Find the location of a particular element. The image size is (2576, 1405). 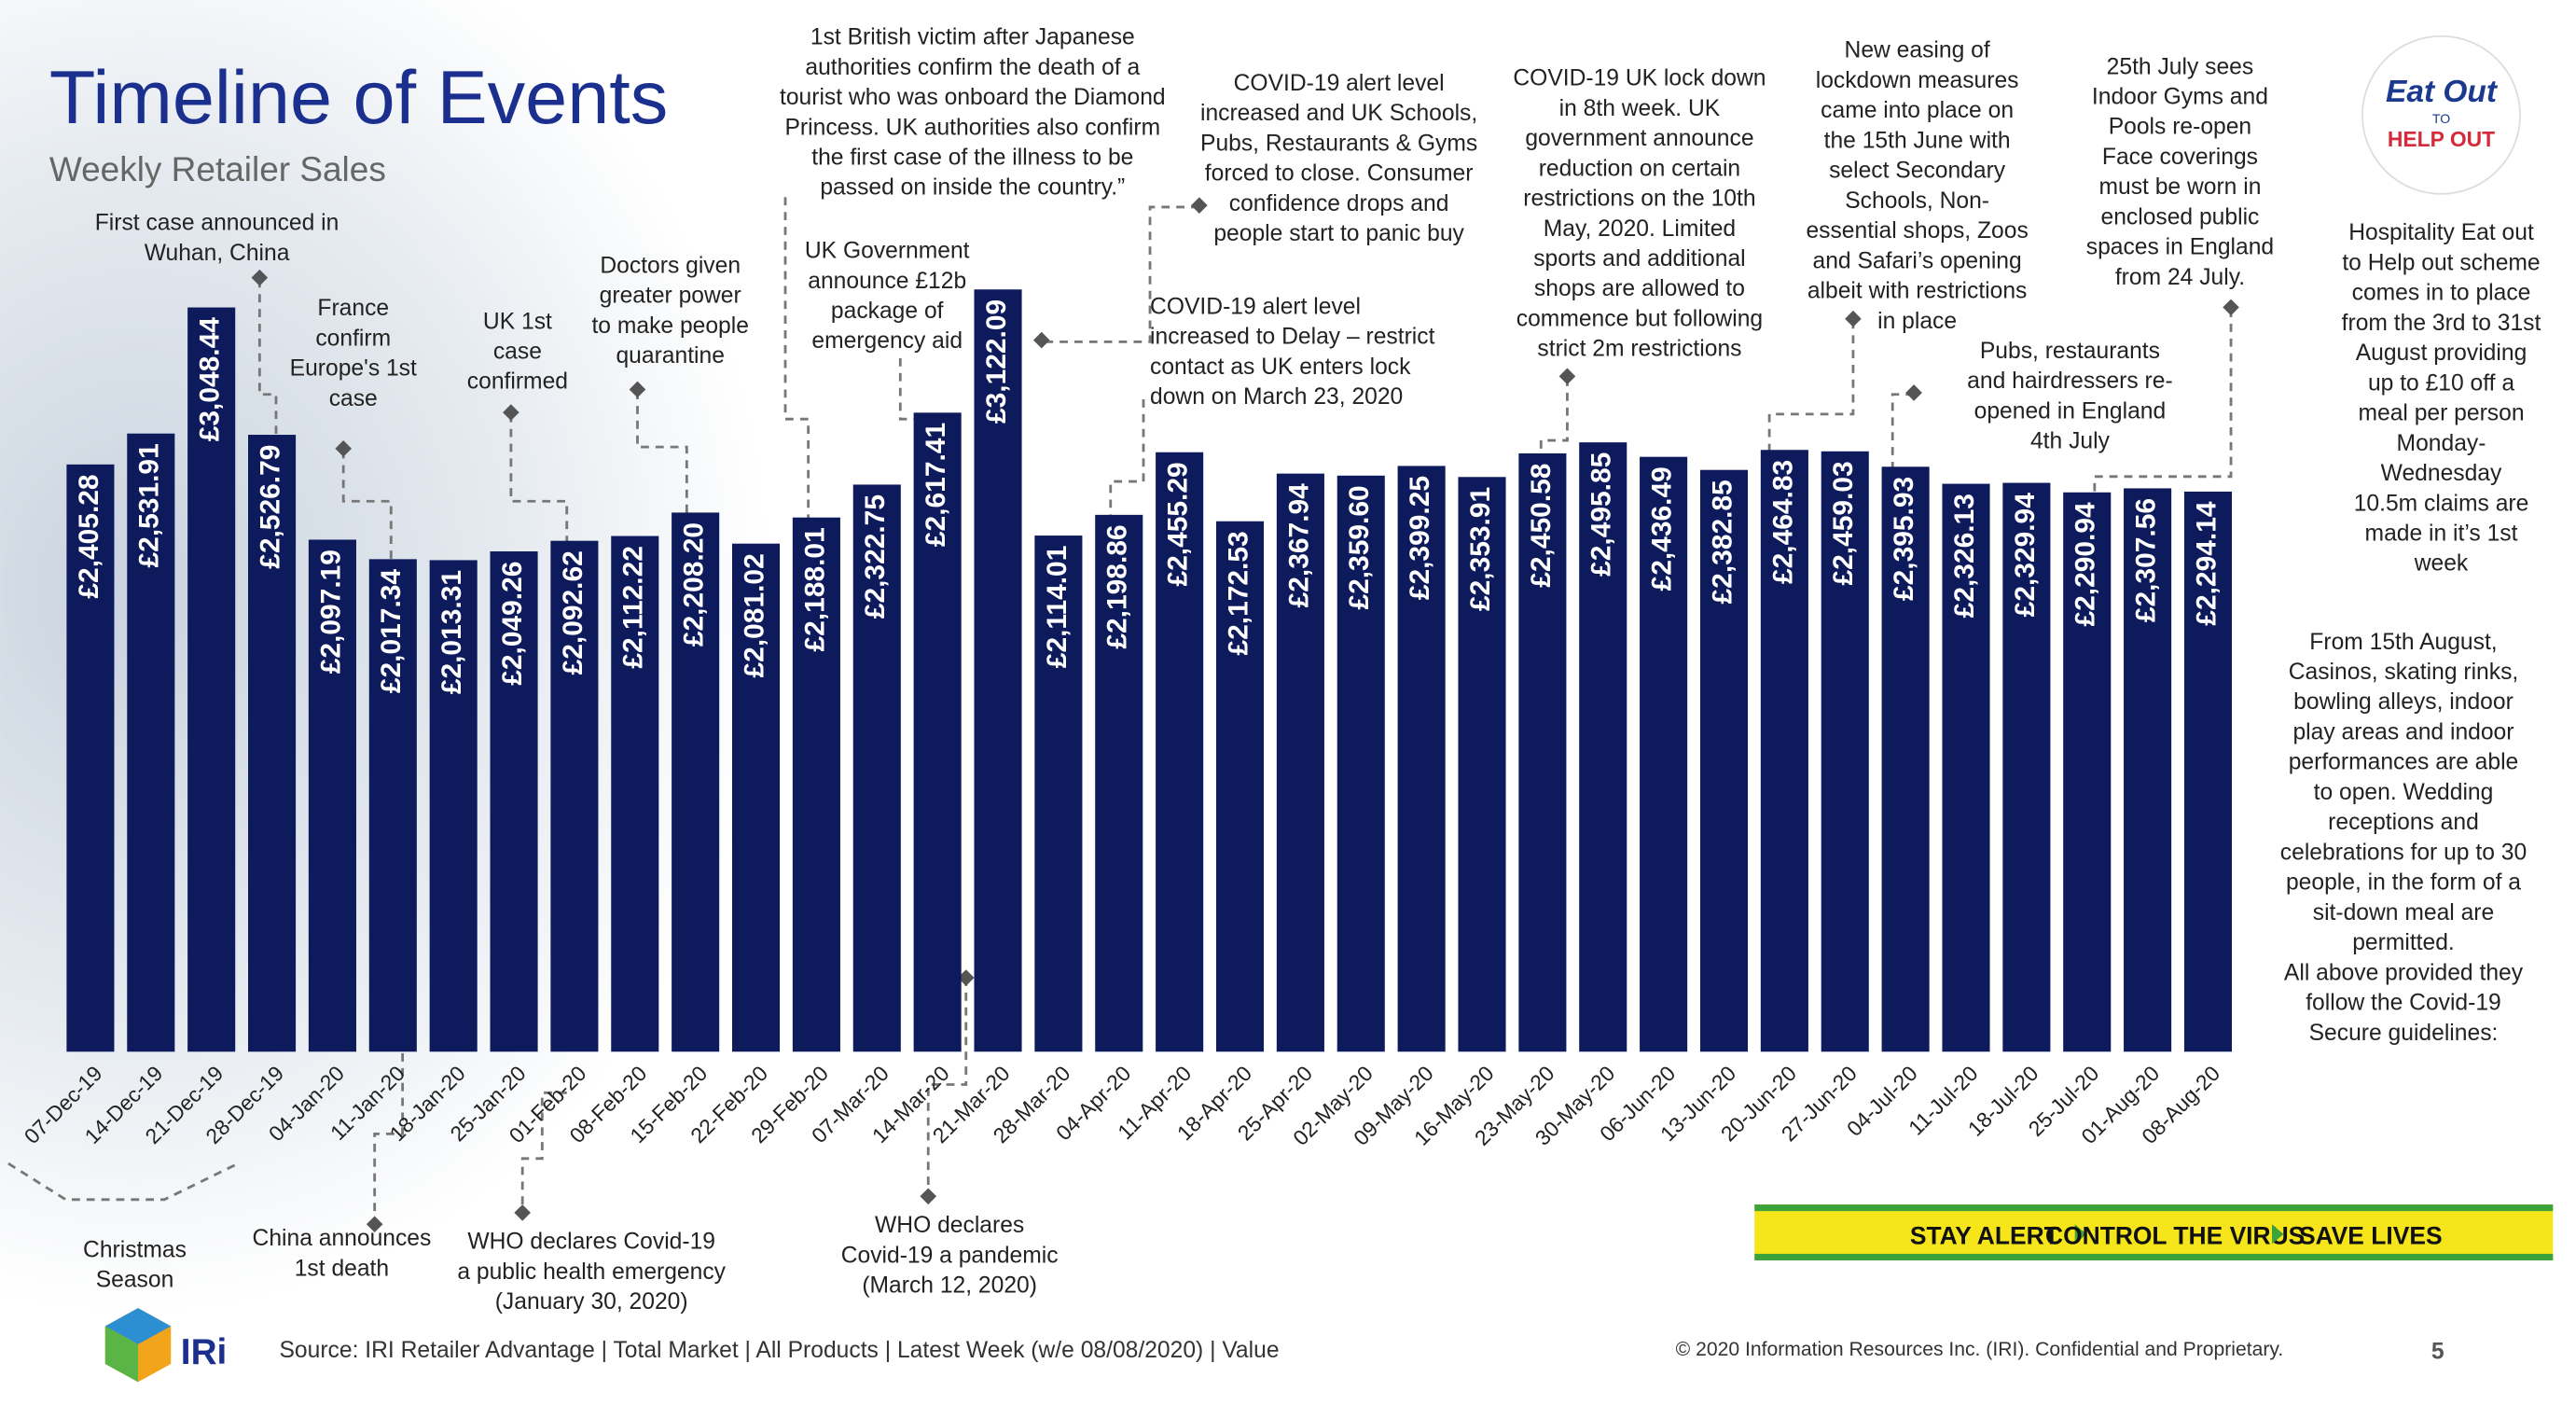

annotation-line: 1st British victim after Japanese is located at coordinates (972, 37).